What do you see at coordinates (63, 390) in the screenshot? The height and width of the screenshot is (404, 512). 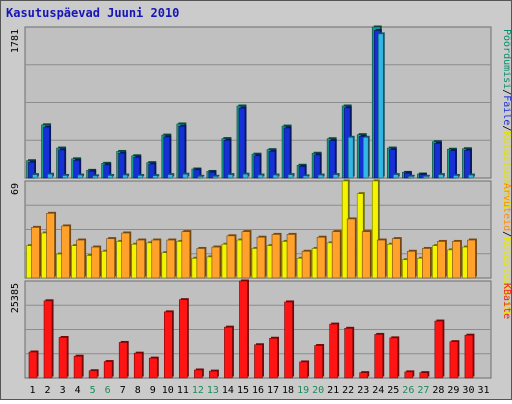 I see `x-tick-label: 3` at bounding box center [63, 390].